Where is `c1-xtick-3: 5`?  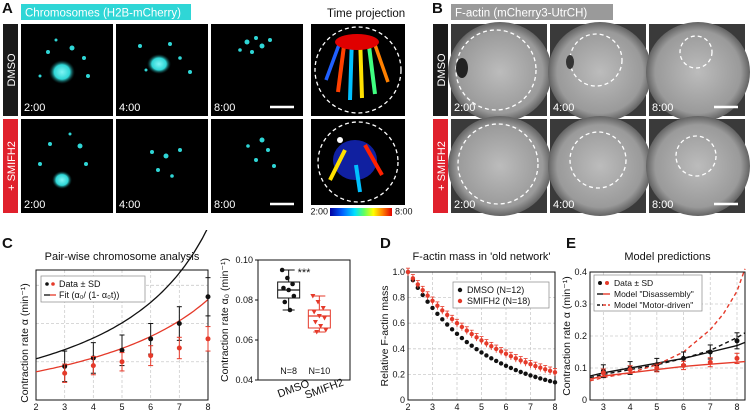
c1-xtick-3: 5 is located at coordinates (121, 407).